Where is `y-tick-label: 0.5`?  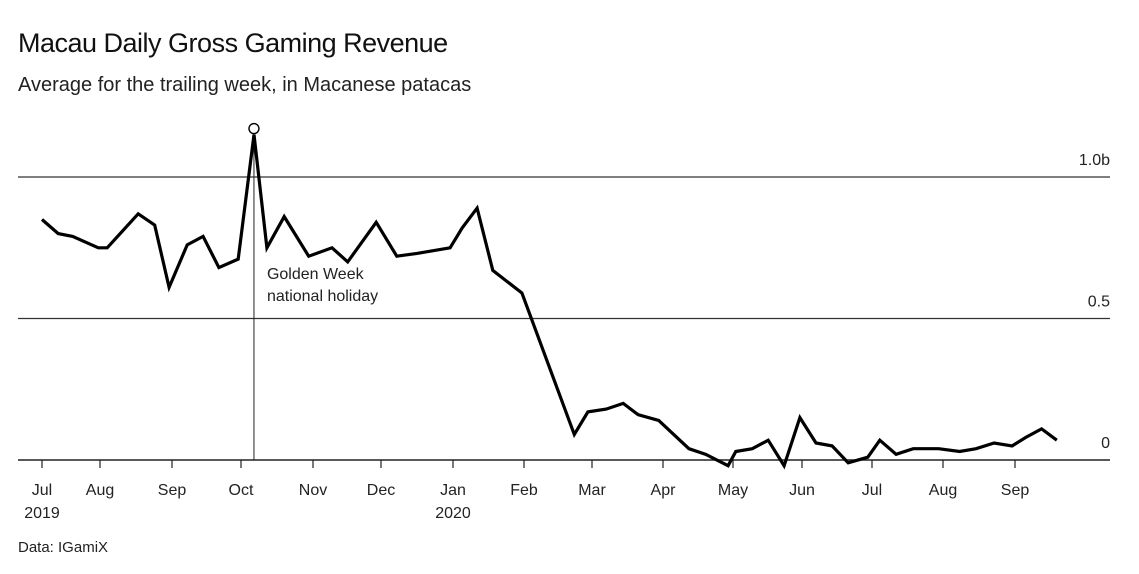 y-tick-label: 0.5 is located at coordinates (1099, 302).